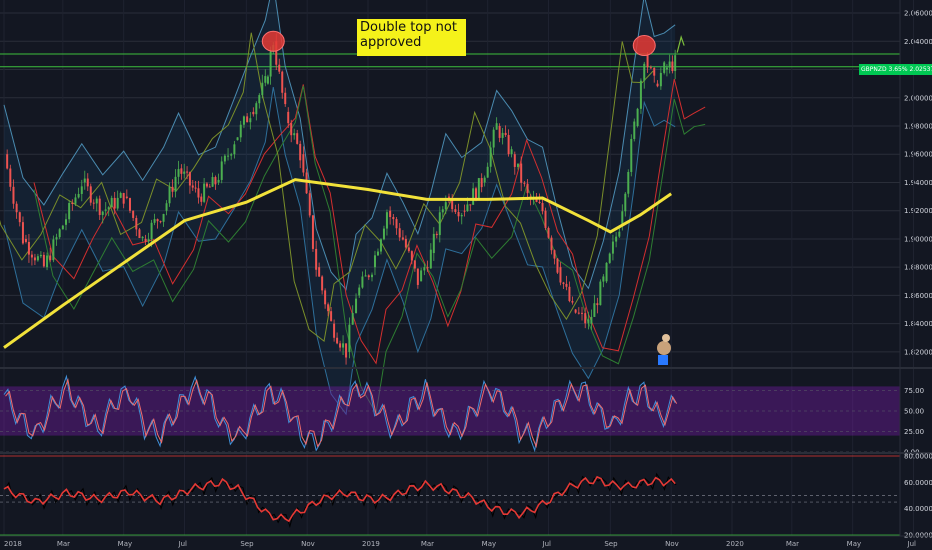 Image resolution: width=932 pixels, height=550 pixels. Describe the element at coordinates (680, 44) in the screenshot. I see `arrow-indicator` at that location.